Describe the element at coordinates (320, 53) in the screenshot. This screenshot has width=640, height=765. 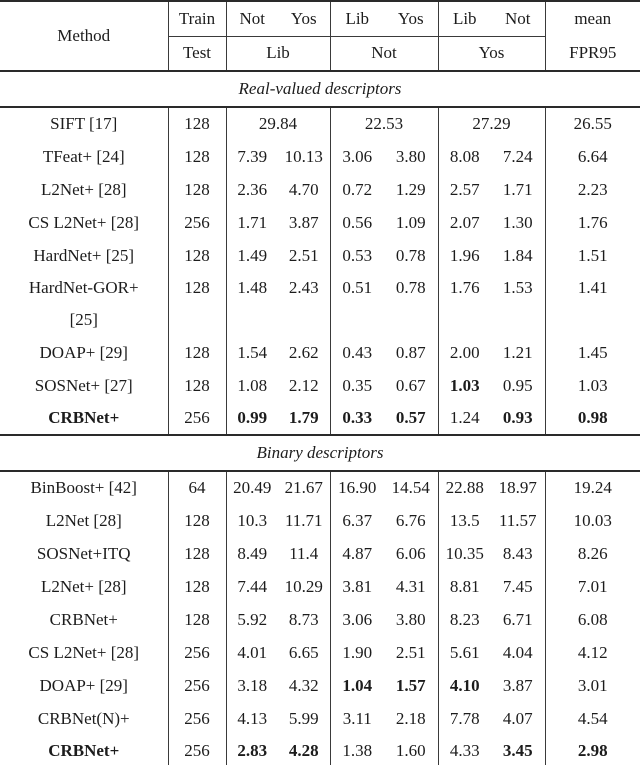
I see `header-row-test: Test Lib Not Yos` at that location.